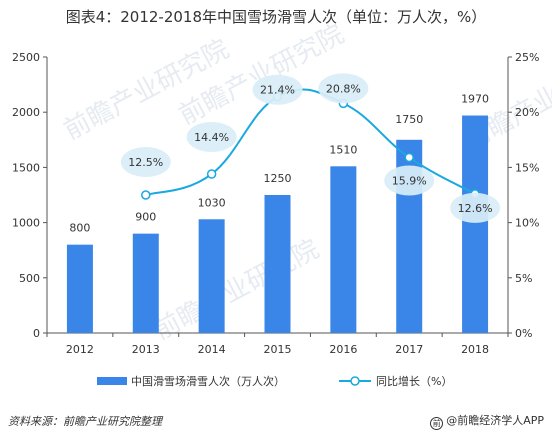 This screenshot has width=552, height=439. I want to click on y-right-tick-label: 15%, so click(527, 167).